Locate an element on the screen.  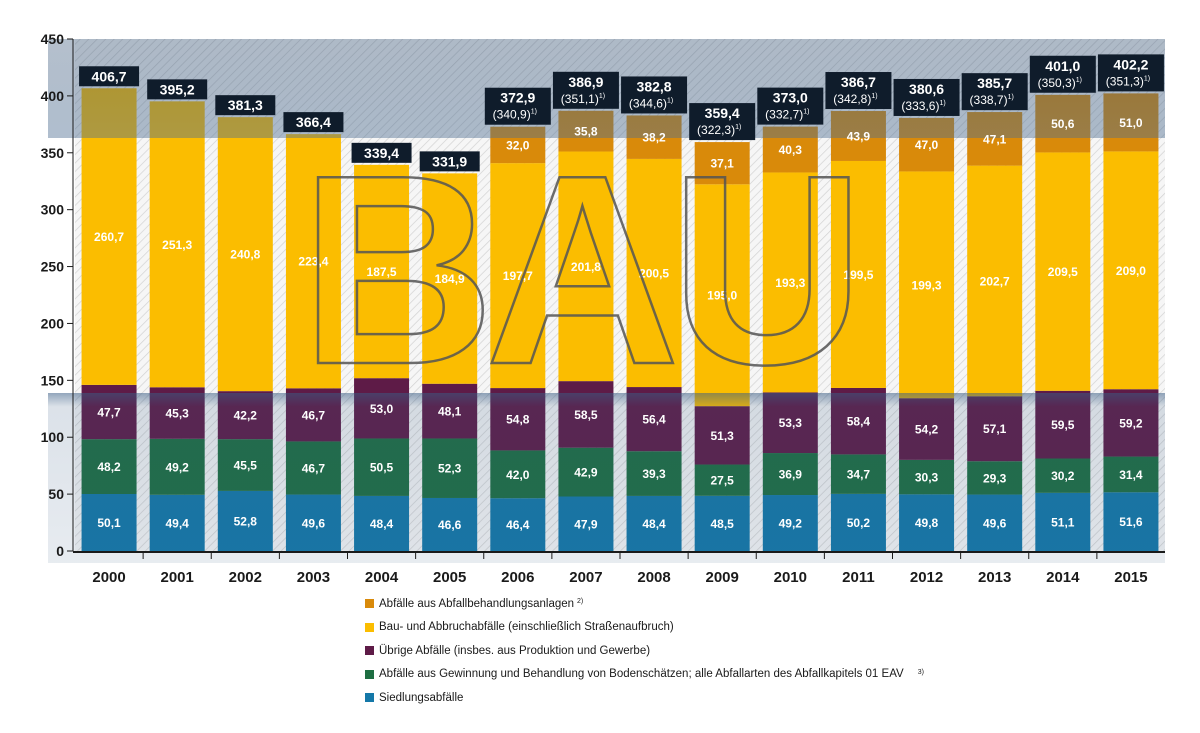
legend-item-behandlung: Abfälle aus Abfallbehandlungsanlagen 2) is located at coordinates (765, 604).